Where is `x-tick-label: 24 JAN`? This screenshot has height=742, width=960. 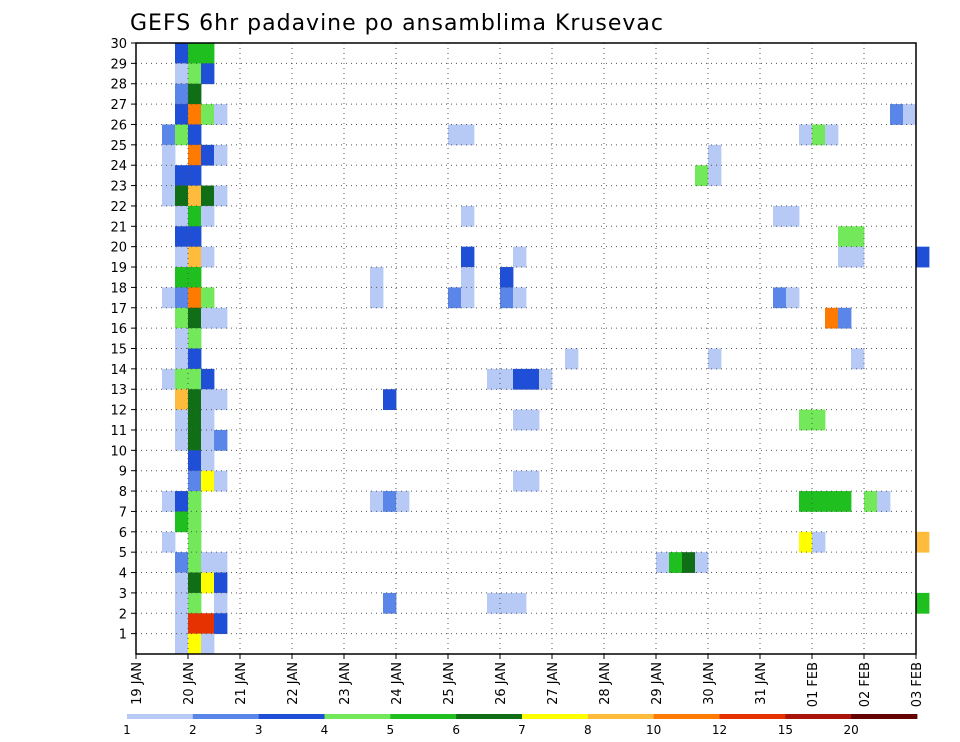
x-tick-label: 24 JAN is located at coordinates (397, 683).